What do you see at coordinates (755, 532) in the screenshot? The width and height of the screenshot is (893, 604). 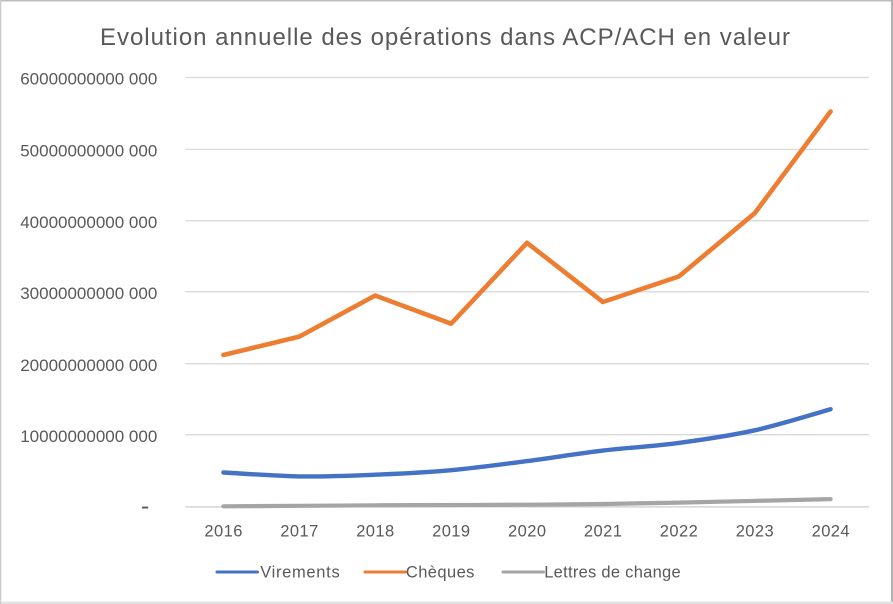 I see `svg-text: 2023` at bounding box center [755, 532].